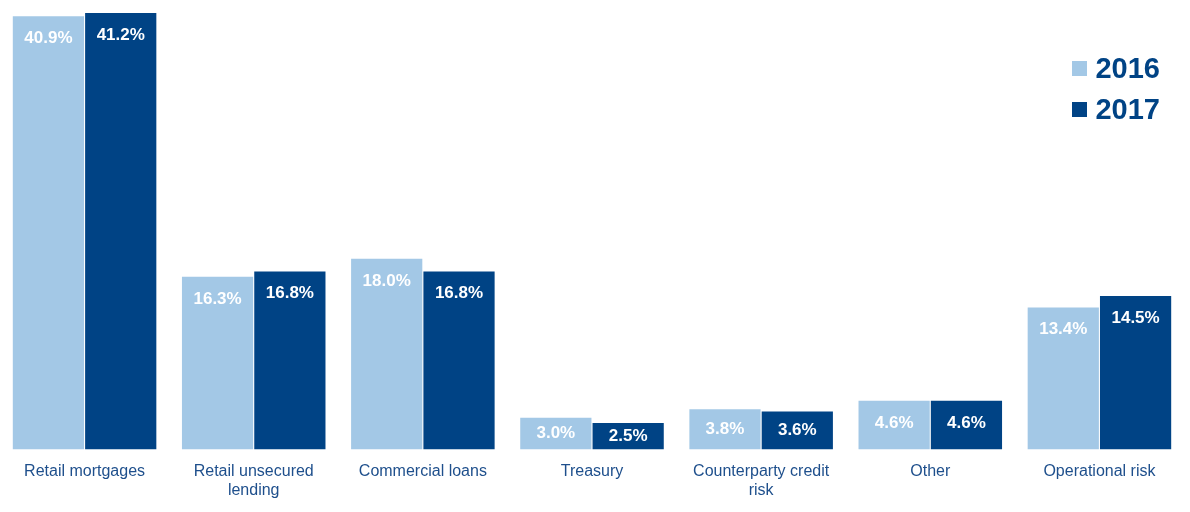 The image size is (1190, 512). What do you see at coordinates (48, 37) in the screenshot?
I see `data-label: 40.9%` at bounding box center [48, 37].